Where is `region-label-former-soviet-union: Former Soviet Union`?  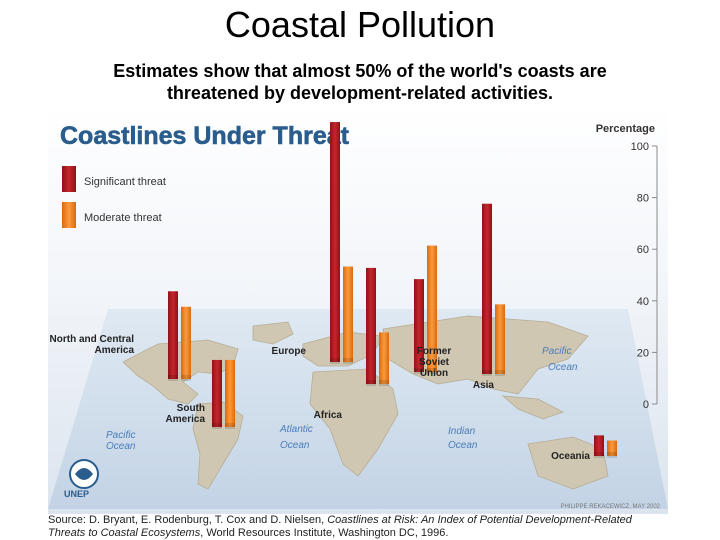 region-label-former-soviet-union: Former Soviet Union is located at coordinates (434, 362).